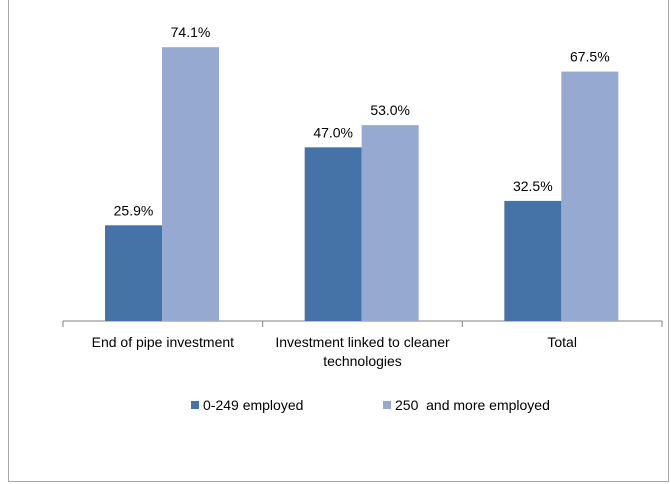  What do you see at coordinates (533, 186) in the screenshot?
I see `data-label: 32.5%` at bounding box center [533, 186].